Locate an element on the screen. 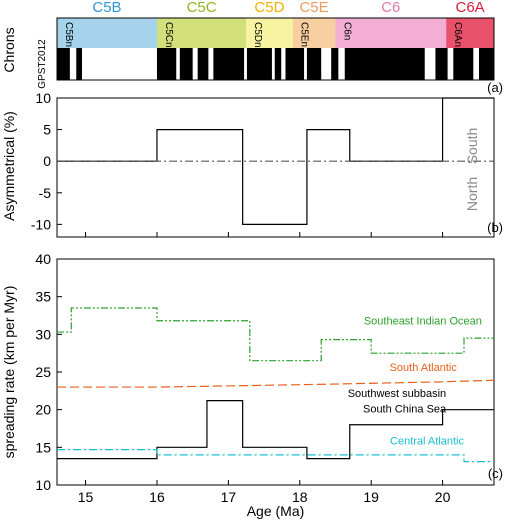 This screenshot has height=520, width=520. series-annotation: Southwest subbasin is located at coordinates (397, 394).